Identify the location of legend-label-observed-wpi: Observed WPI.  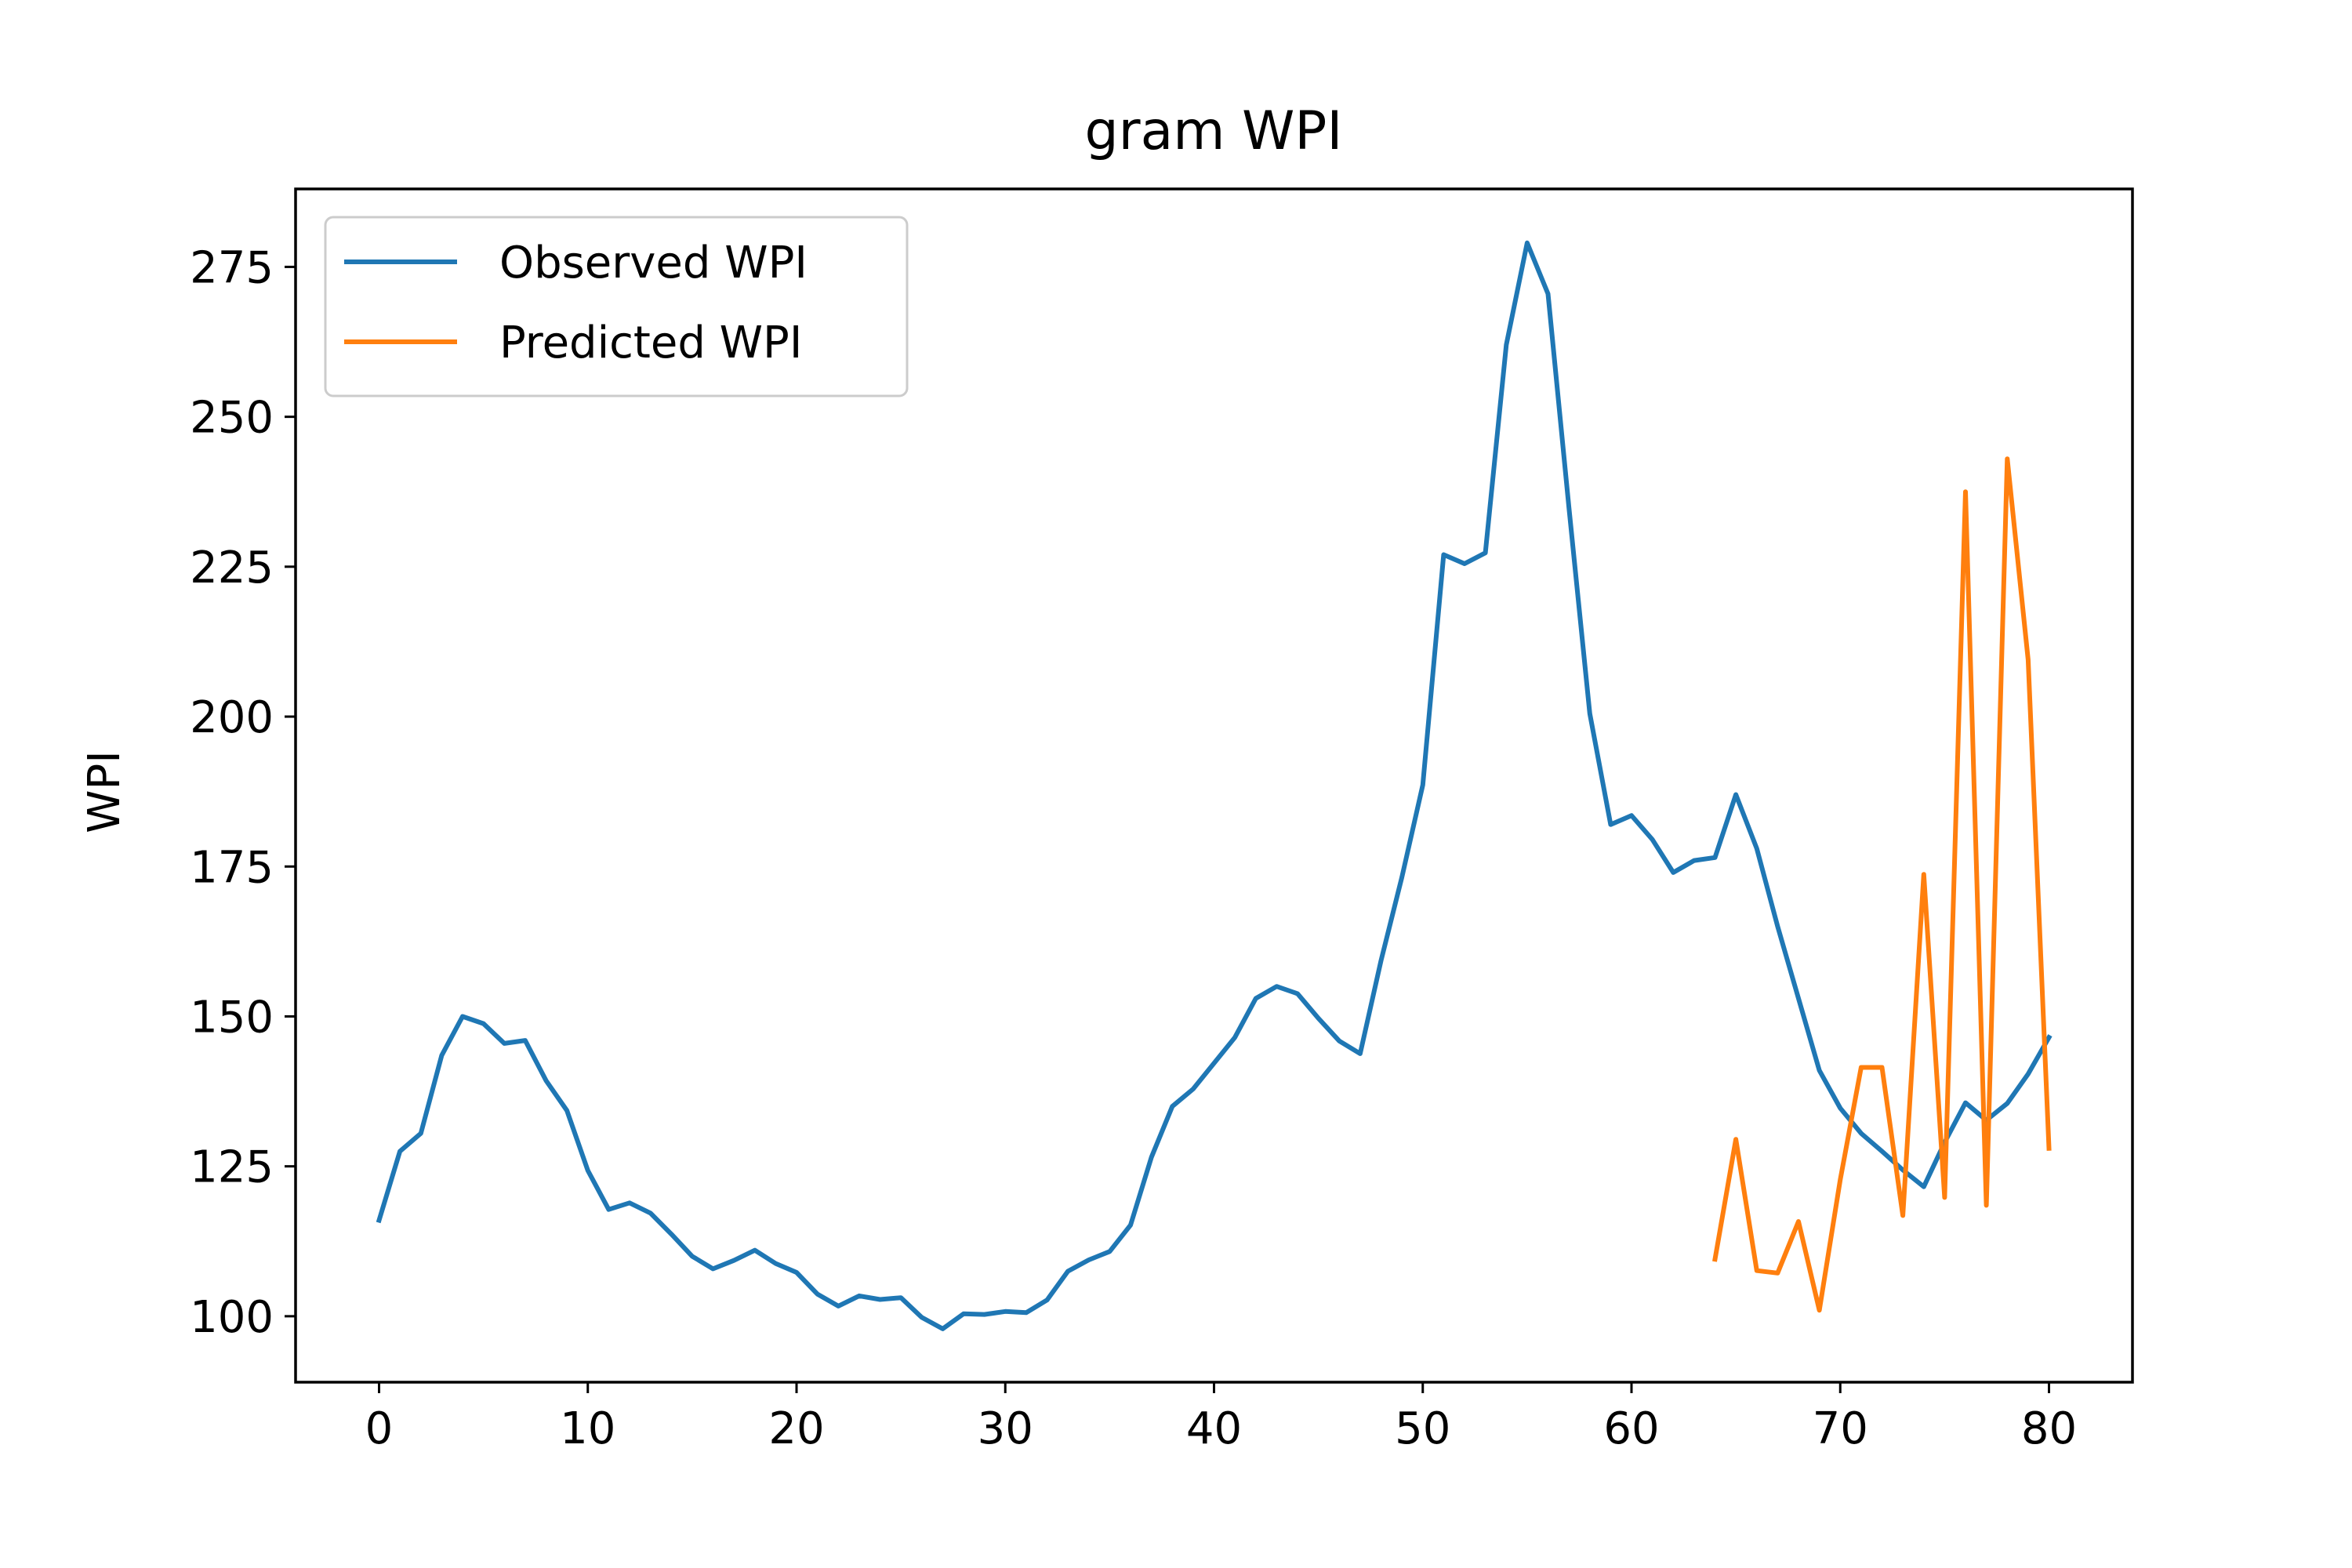
(653, 263).